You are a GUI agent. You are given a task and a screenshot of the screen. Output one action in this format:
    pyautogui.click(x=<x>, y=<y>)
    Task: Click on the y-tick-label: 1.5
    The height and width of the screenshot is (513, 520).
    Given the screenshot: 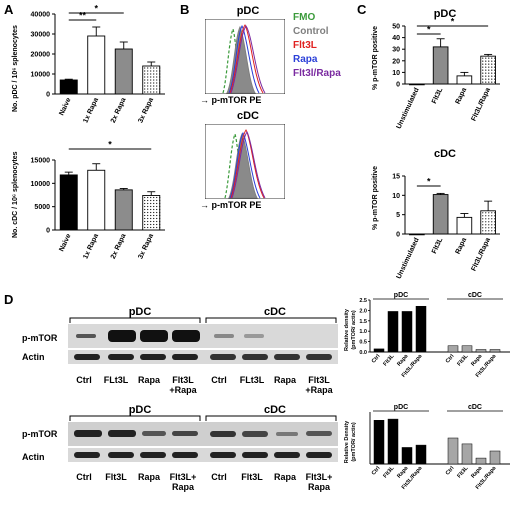 What is the action you would take?
    pyautogui.click(x=363, y=322)
    